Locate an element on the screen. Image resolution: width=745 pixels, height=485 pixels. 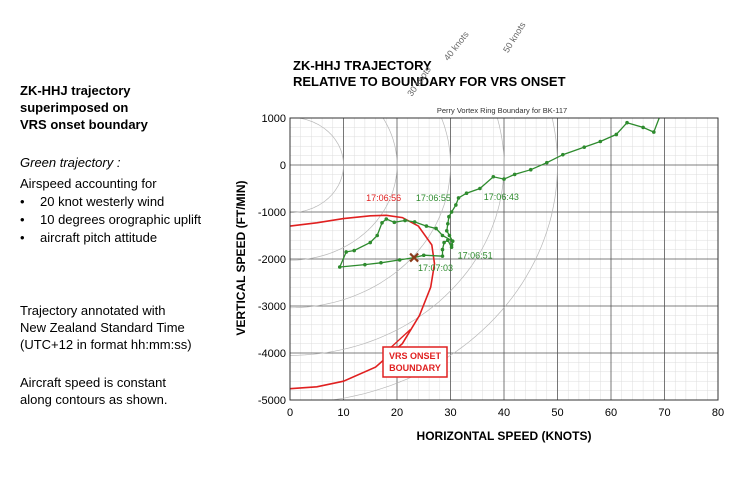
chart-subtitle: Perry Vortex Ring Boundary for BK-117 is located at coordinates (502, 110).